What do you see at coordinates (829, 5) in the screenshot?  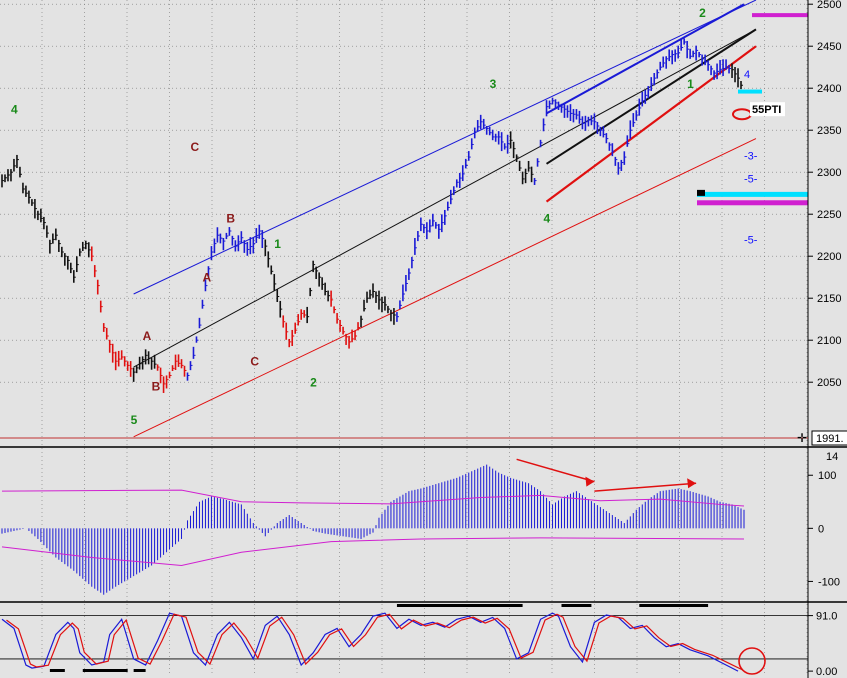 I see `y-tick-label: 2500` at bounding box center [829, 5].